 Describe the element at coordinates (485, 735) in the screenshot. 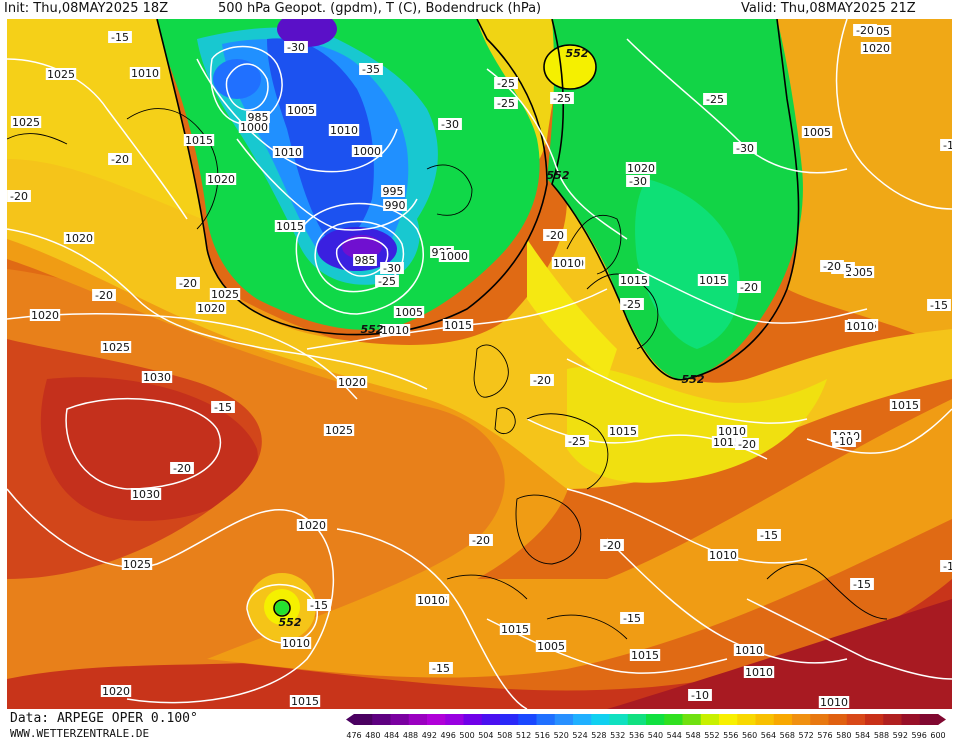

I see `colorbar-tick-label: 504` at that location.